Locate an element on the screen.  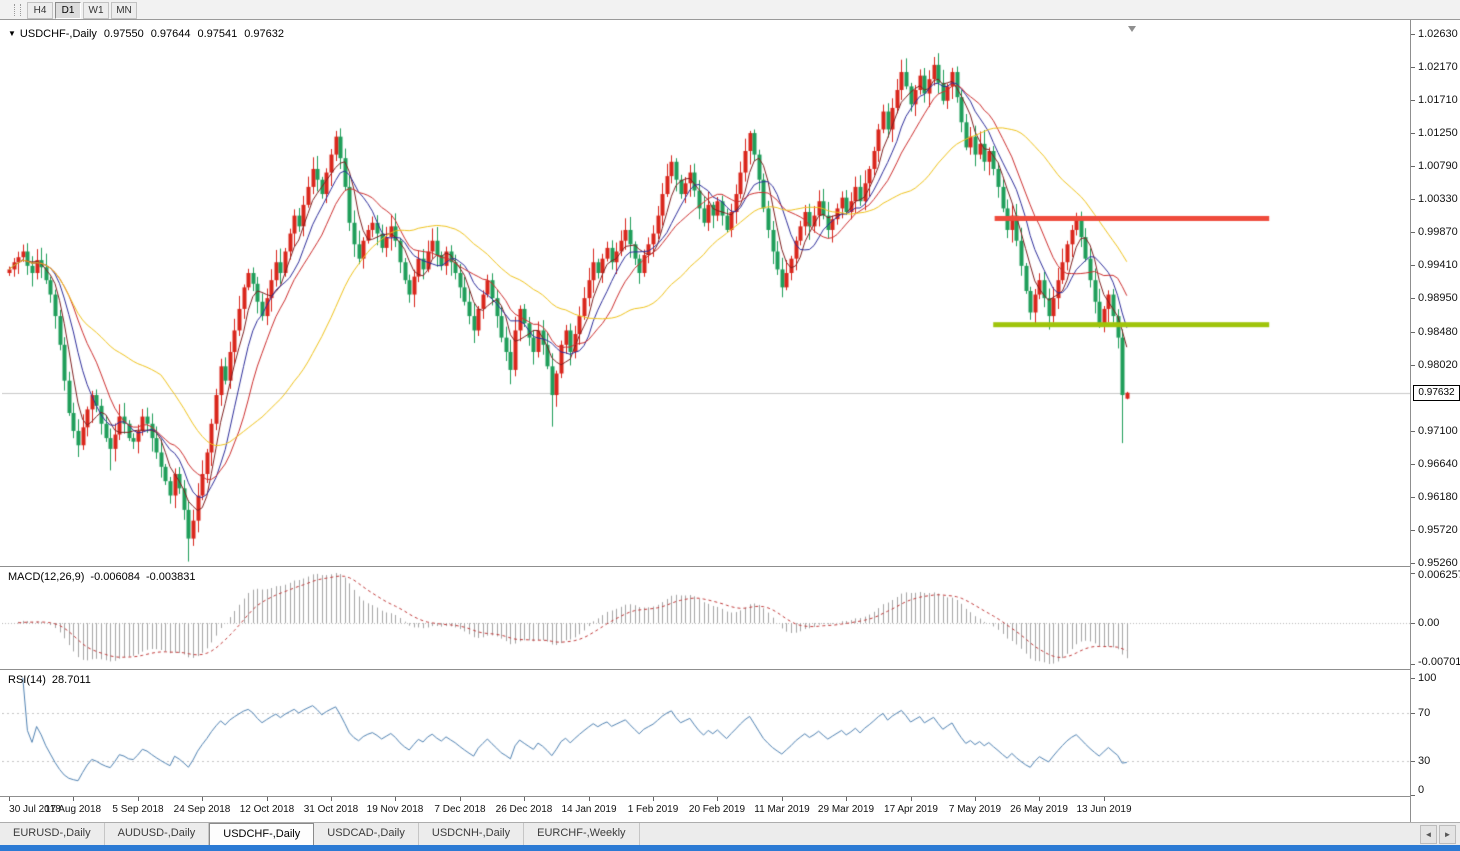
price-axis-label: 1.01710 is located at coordinates (1438, 100).